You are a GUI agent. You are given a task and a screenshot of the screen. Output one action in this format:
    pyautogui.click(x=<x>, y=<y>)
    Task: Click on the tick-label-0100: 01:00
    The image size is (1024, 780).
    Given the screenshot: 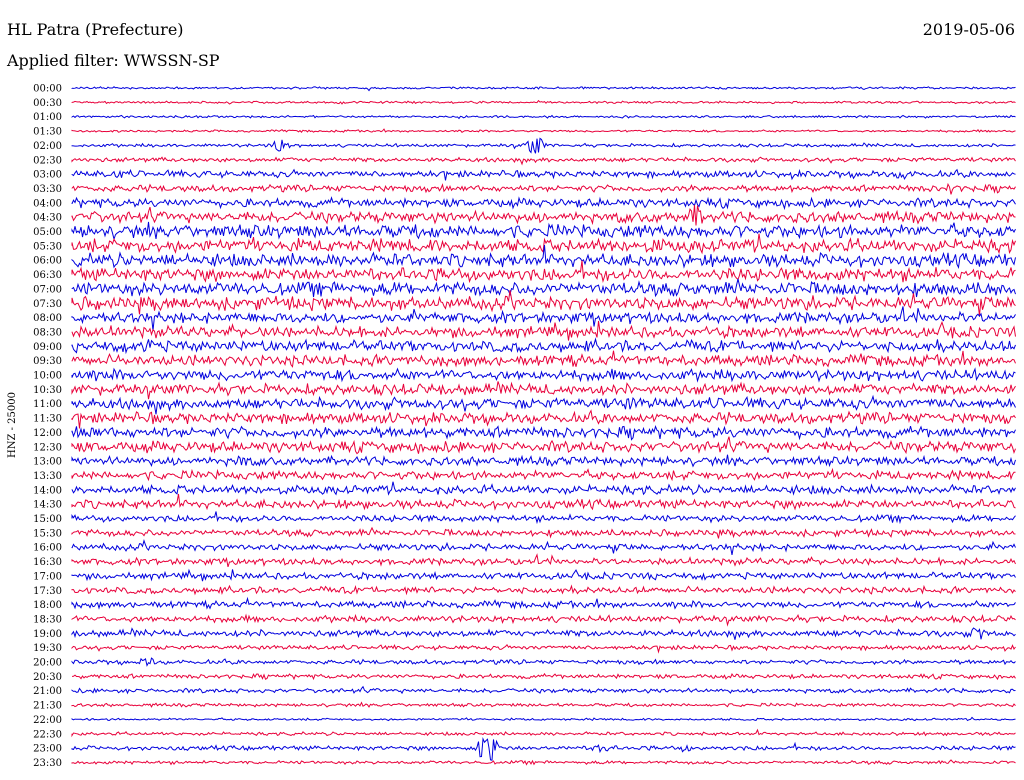 What is the action you would take?
    pyautogui.click(x=47, y=117)
    